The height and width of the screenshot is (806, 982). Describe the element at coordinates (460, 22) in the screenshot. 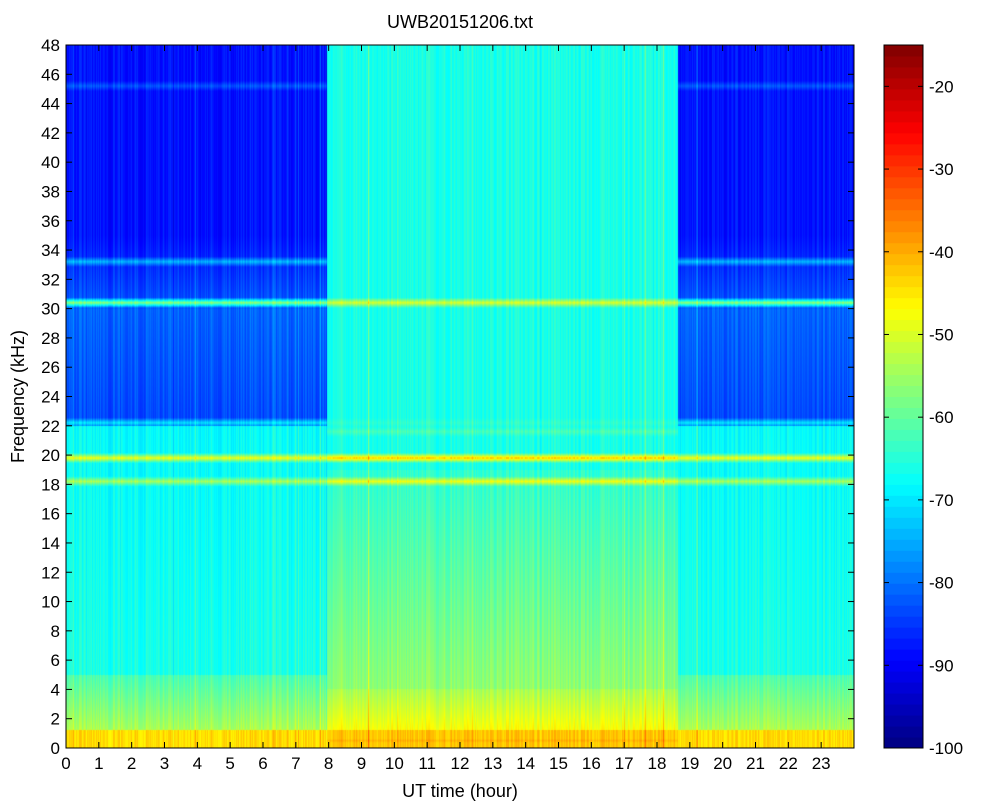

I see `chart-title: UWB20151206.txt` at that location.